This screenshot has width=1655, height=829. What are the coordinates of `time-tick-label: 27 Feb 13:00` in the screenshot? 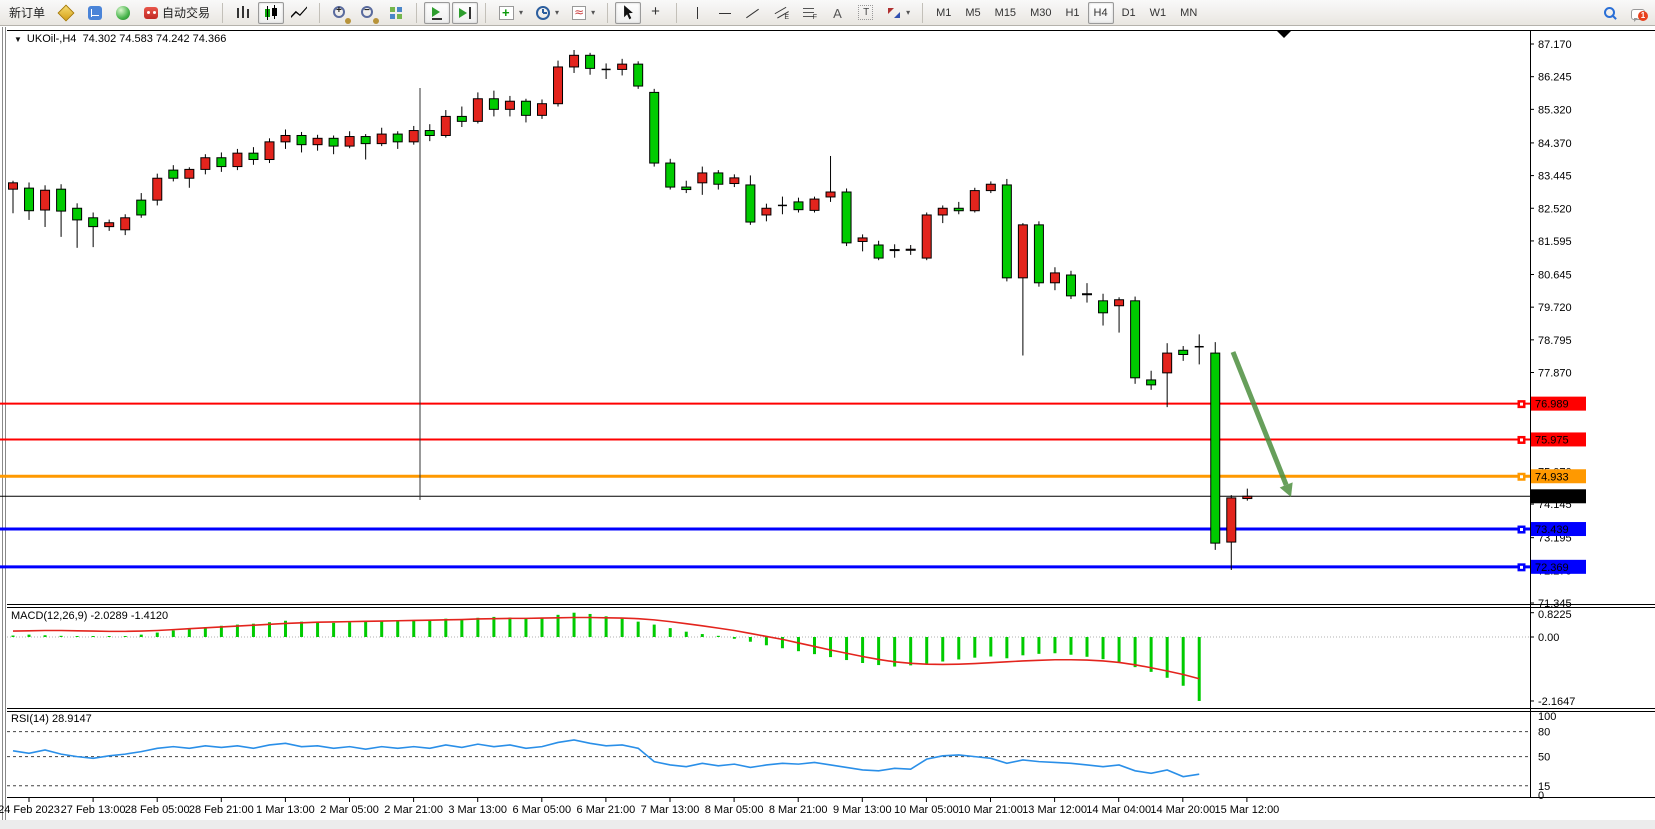 It's located at (93, 810).